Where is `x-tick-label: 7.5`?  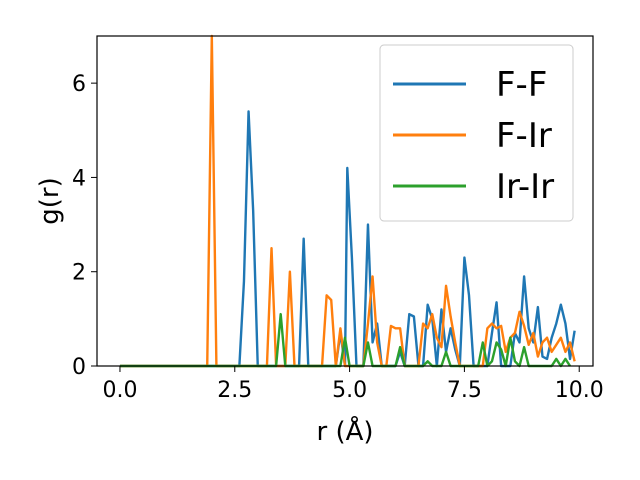
x-tick-label: 7.5 is located at coordinates (464, 390).